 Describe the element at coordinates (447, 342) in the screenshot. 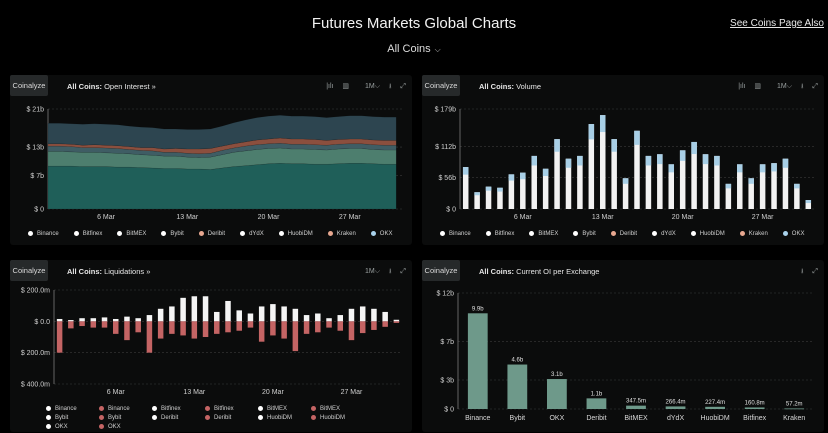

I see `y-tick-label: $ 7b` at that location.